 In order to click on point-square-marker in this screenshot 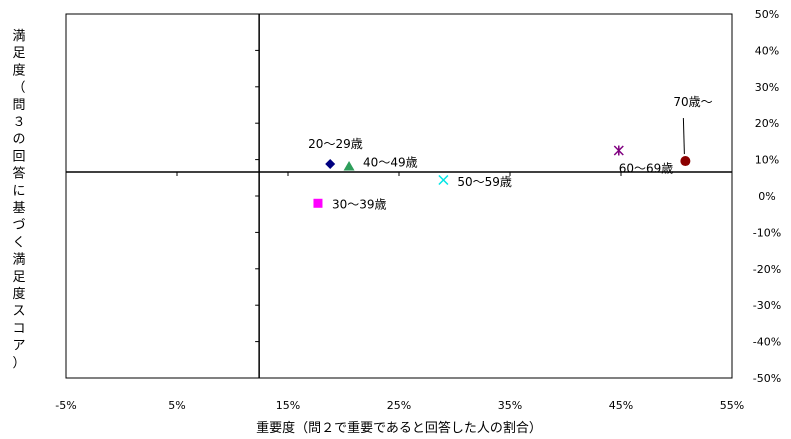, I will do `click(318, 203)`.